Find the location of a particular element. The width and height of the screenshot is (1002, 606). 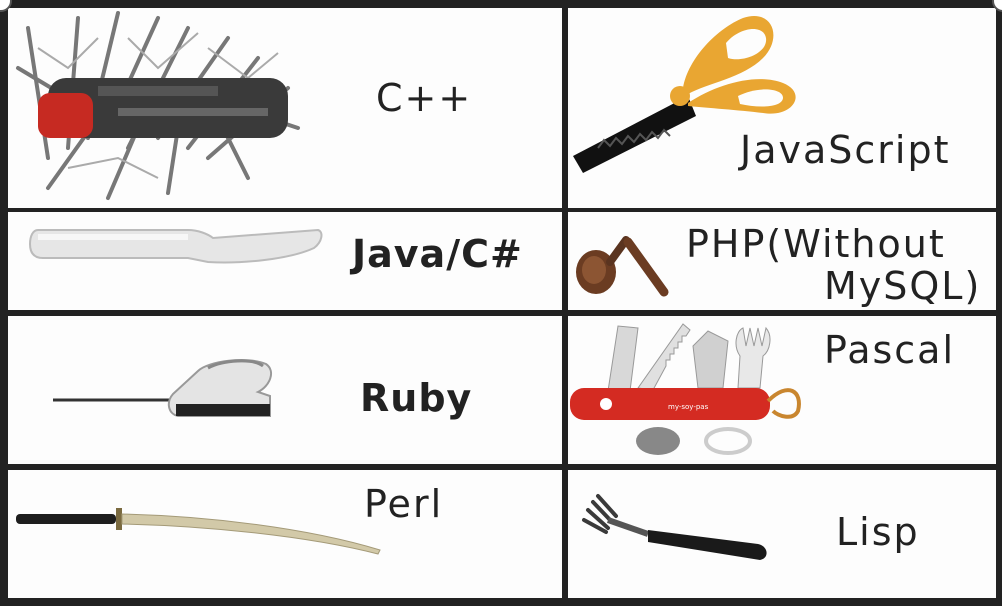

cell-php: PHP(Without MySQL) is located at coordinates (782, 261).